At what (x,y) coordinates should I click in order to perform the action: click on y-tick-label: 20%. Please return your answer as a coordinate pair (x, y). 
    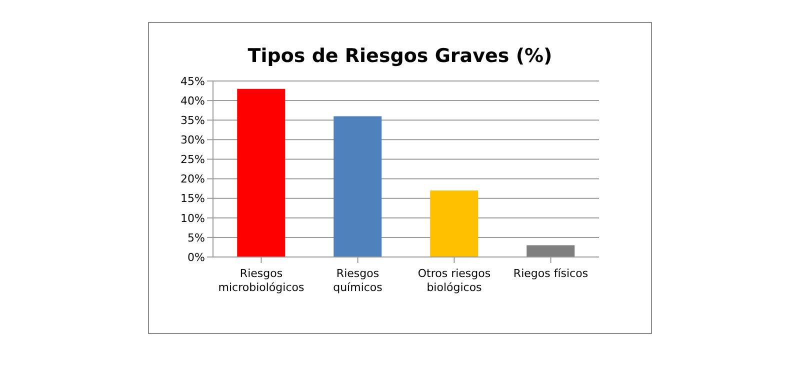
    Looking at the image, I should click on (192, 179).